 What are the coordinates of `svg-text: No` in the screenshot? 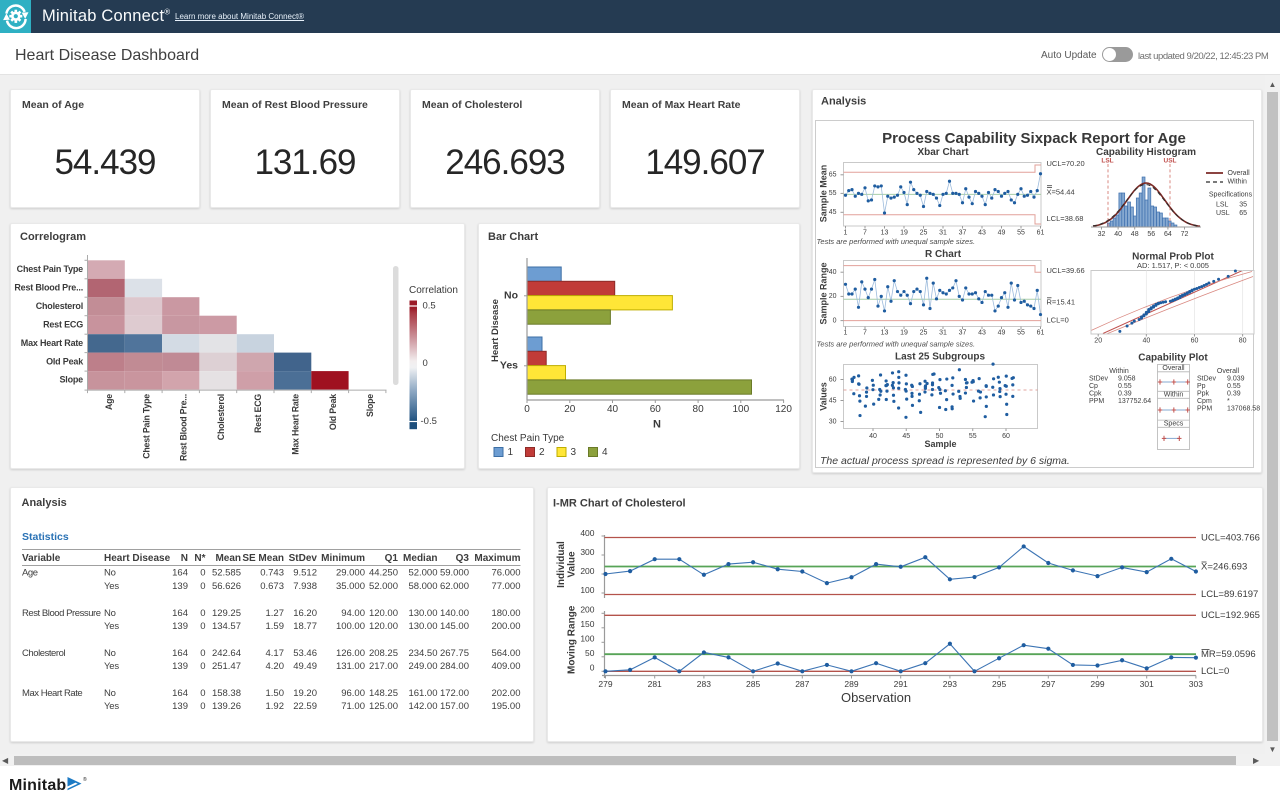 It's located at (511, 296).